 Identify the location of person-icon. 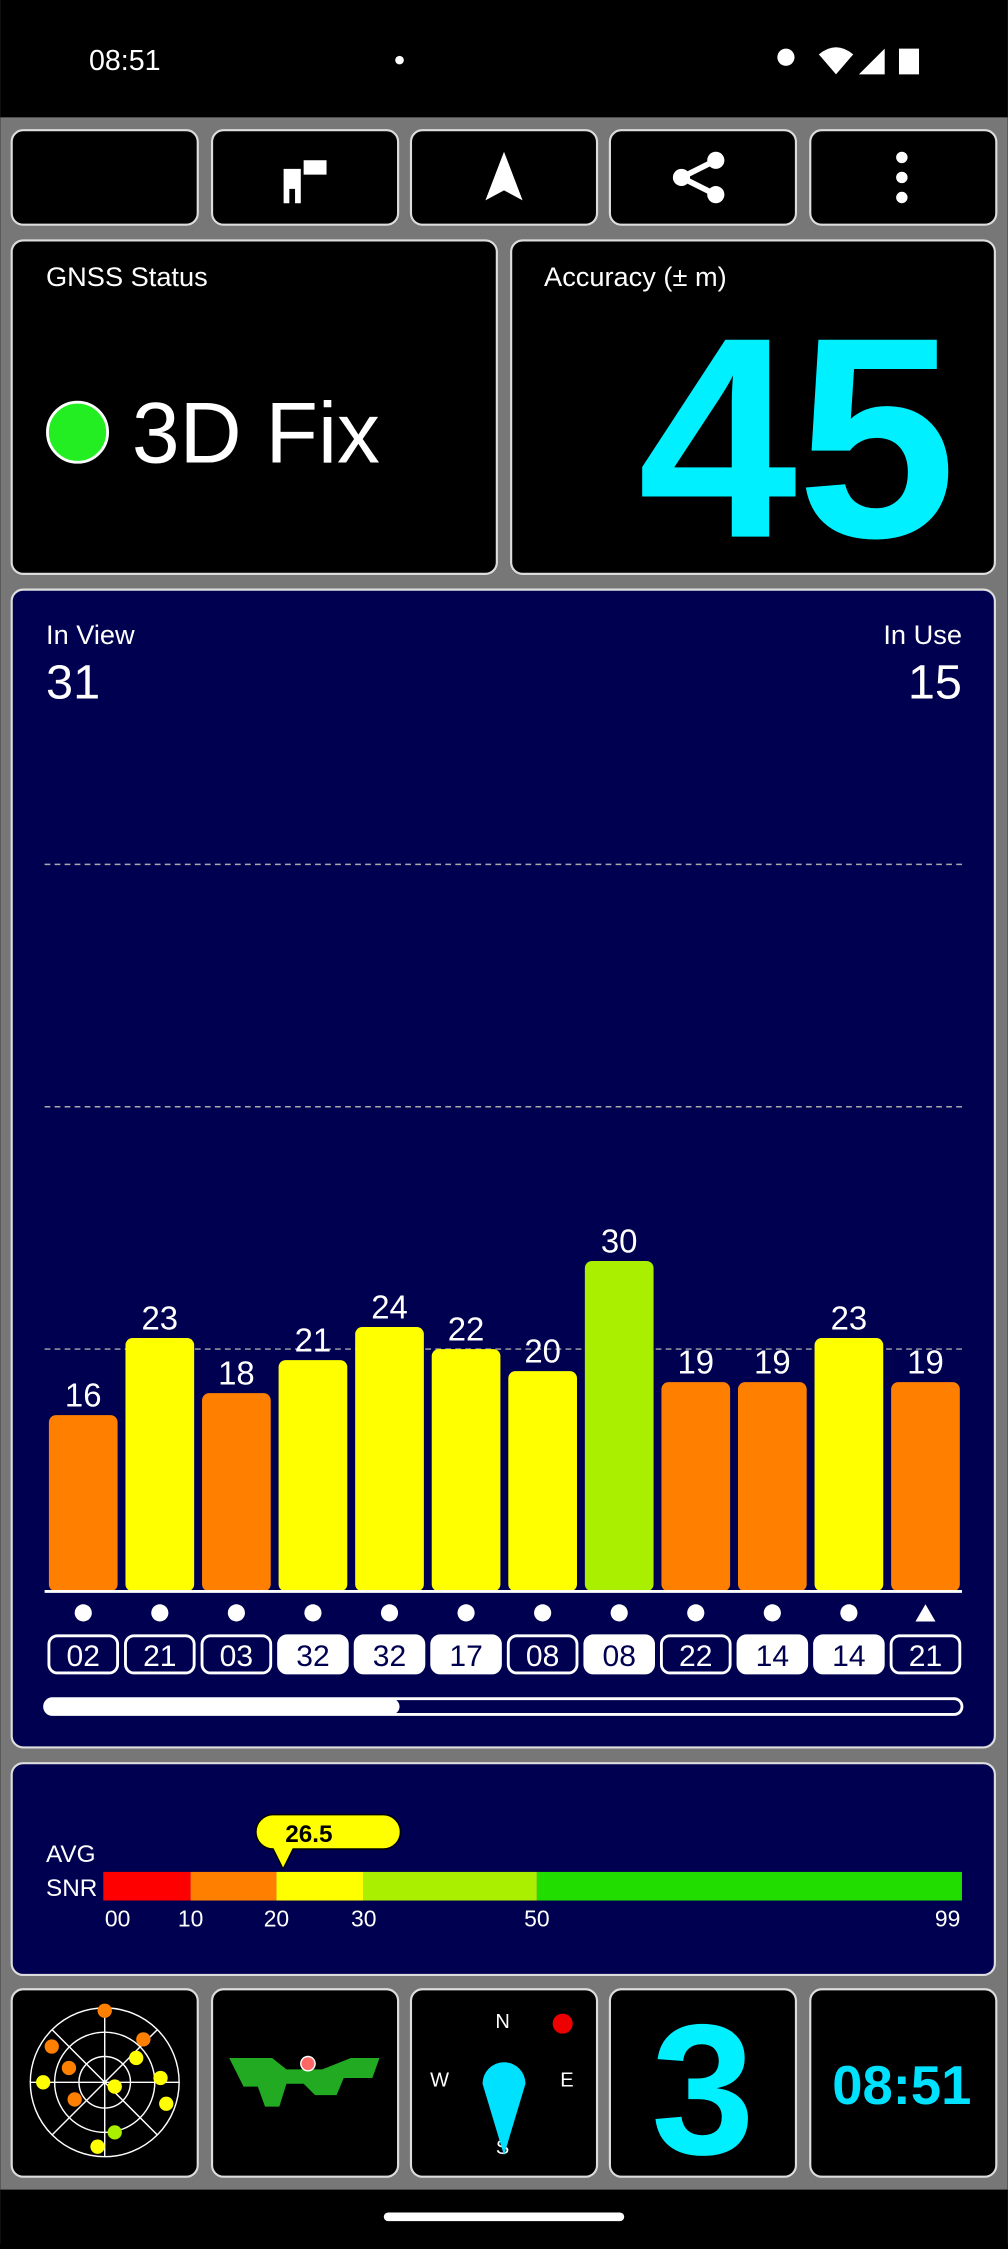
(305, 182).